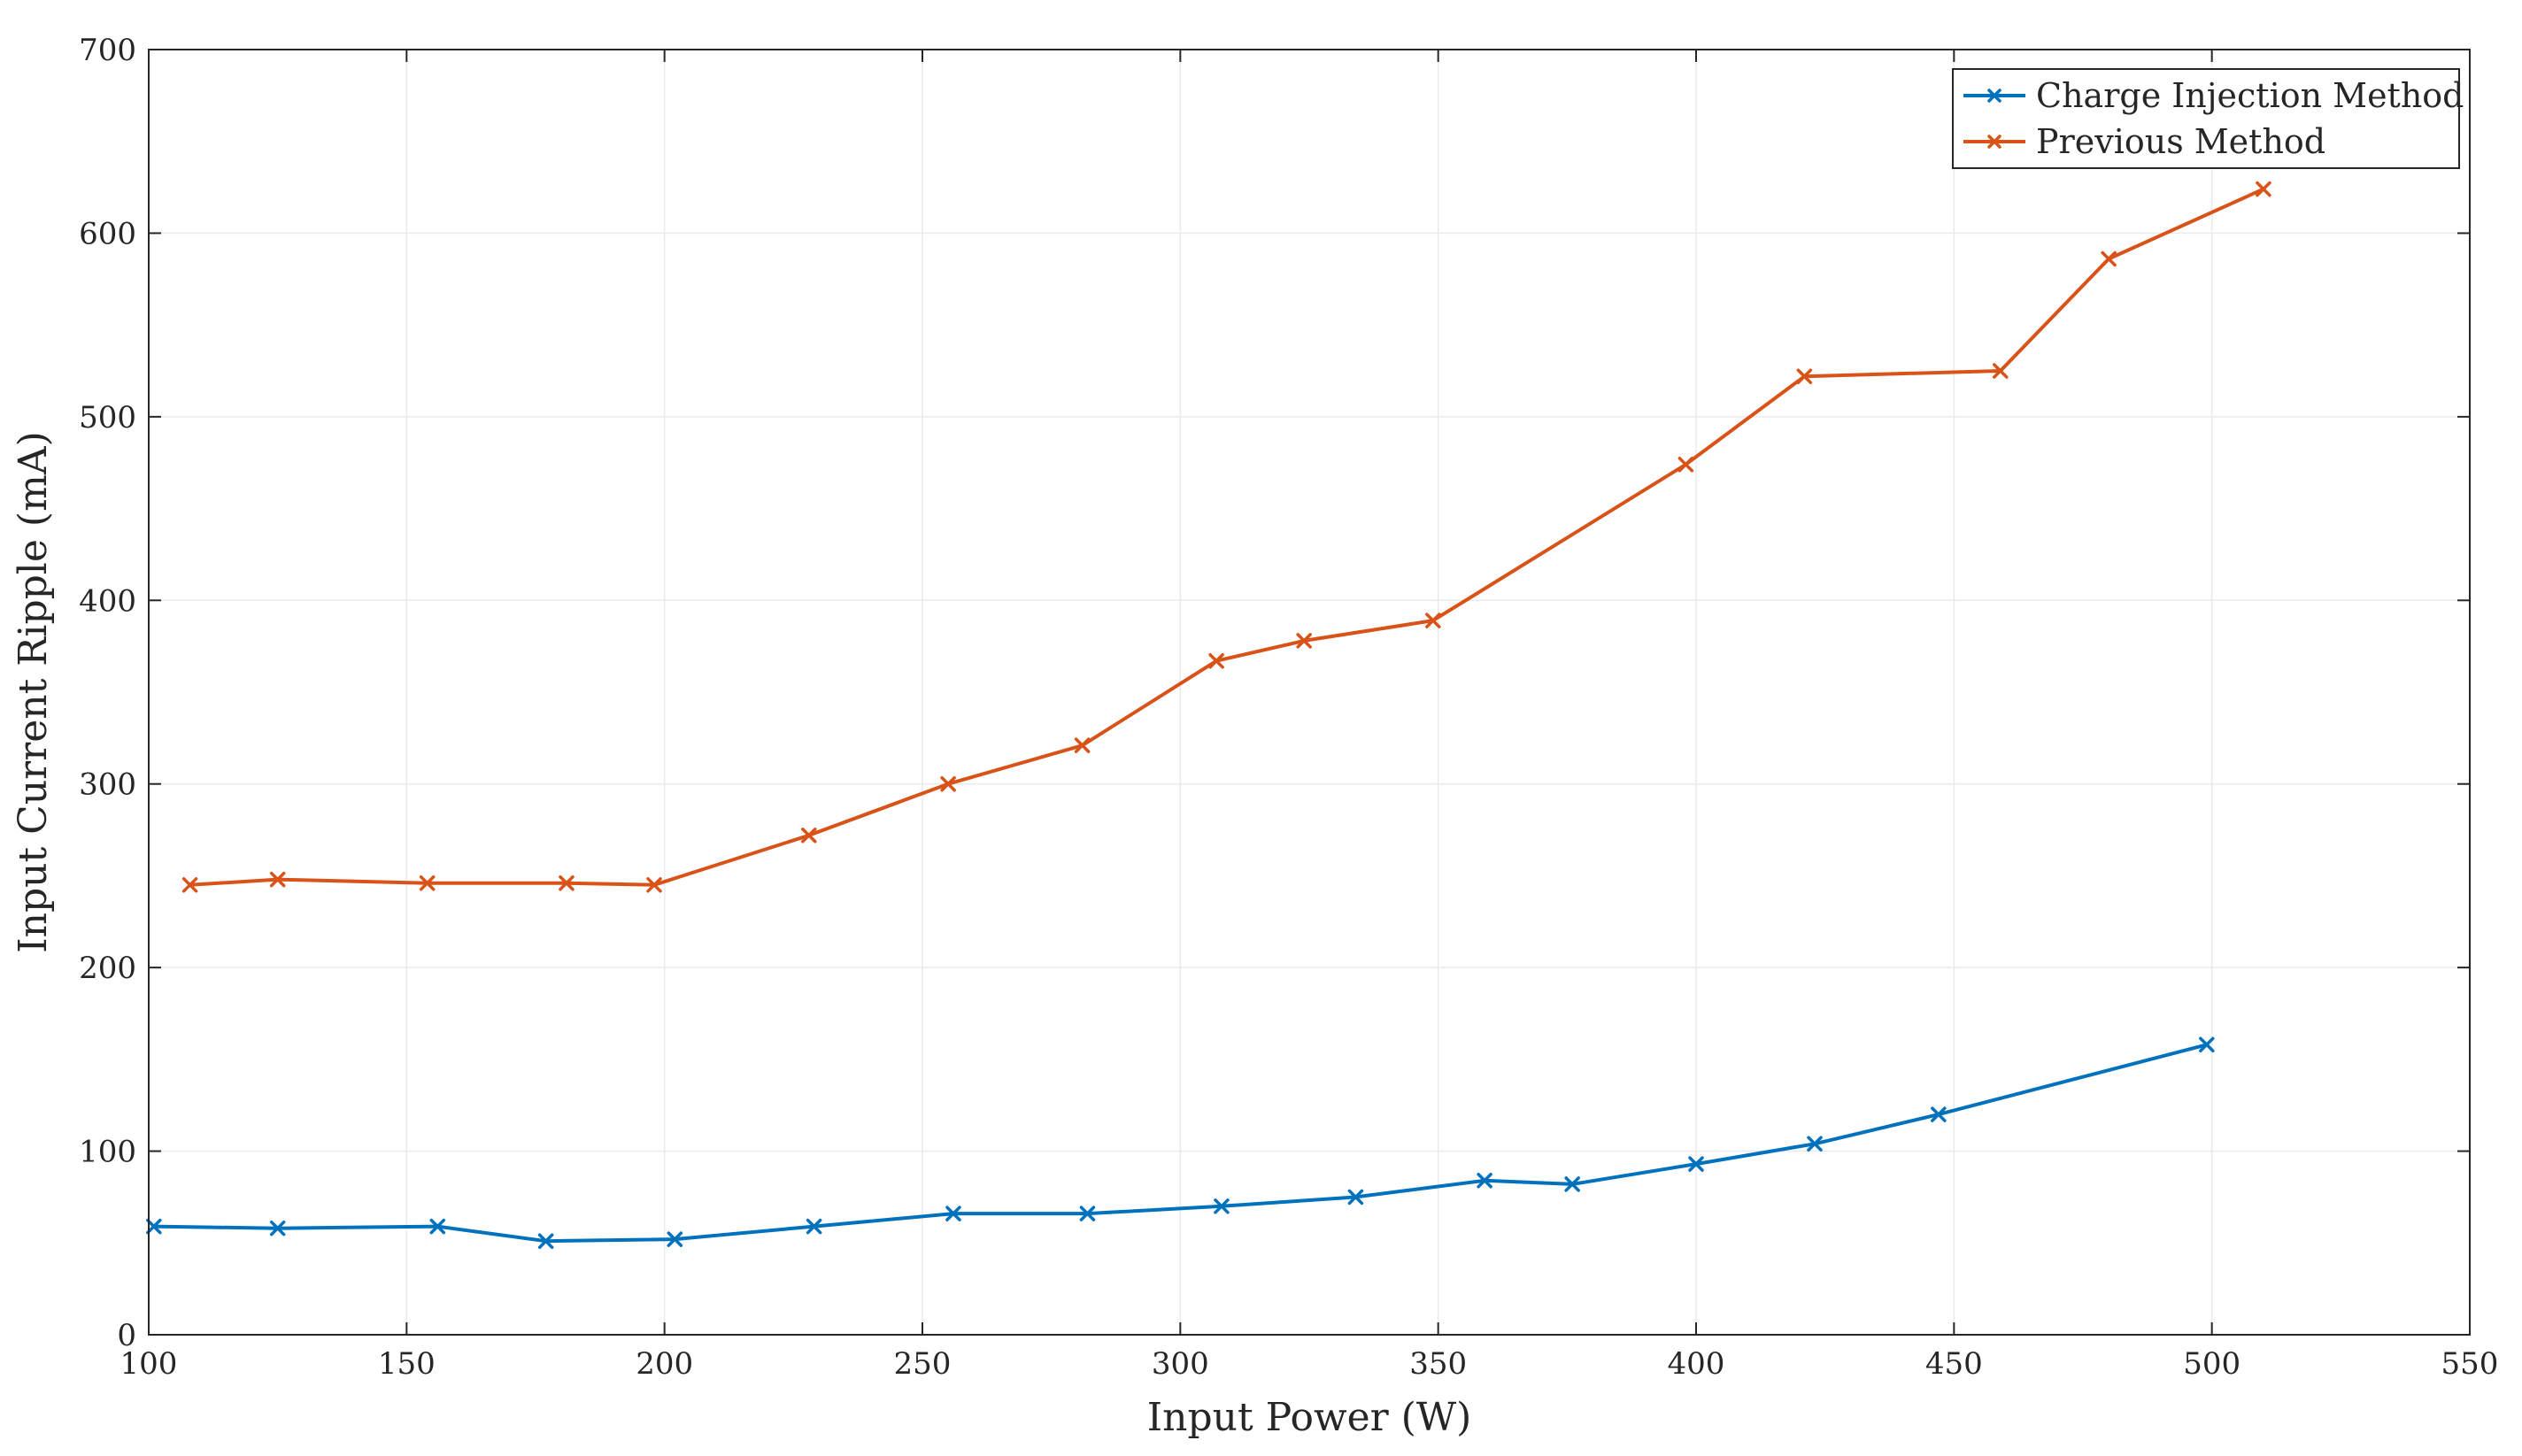 This screenshot has height=1456, width=2522. I want to click on x-tick-label: 450, so click(1954, 1364).